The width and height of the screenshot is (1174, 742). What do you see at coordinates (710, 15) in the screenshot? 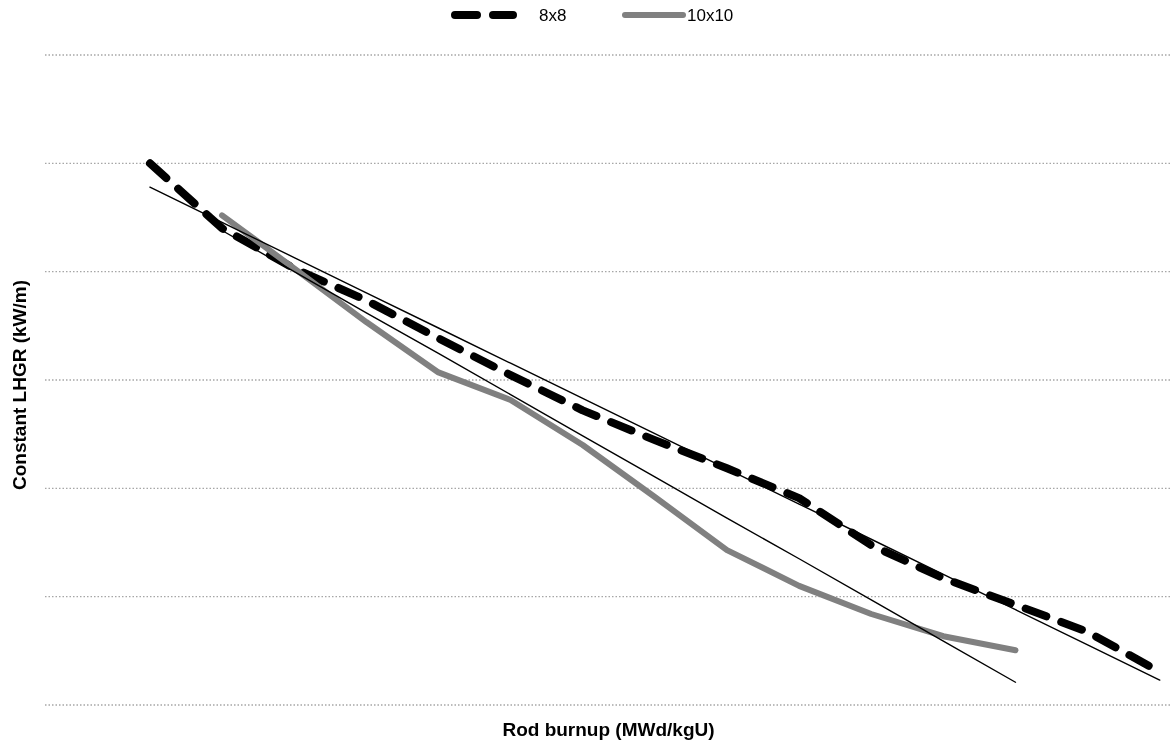
I see `legend-label: 10x10` at bounding box center [710, 15].